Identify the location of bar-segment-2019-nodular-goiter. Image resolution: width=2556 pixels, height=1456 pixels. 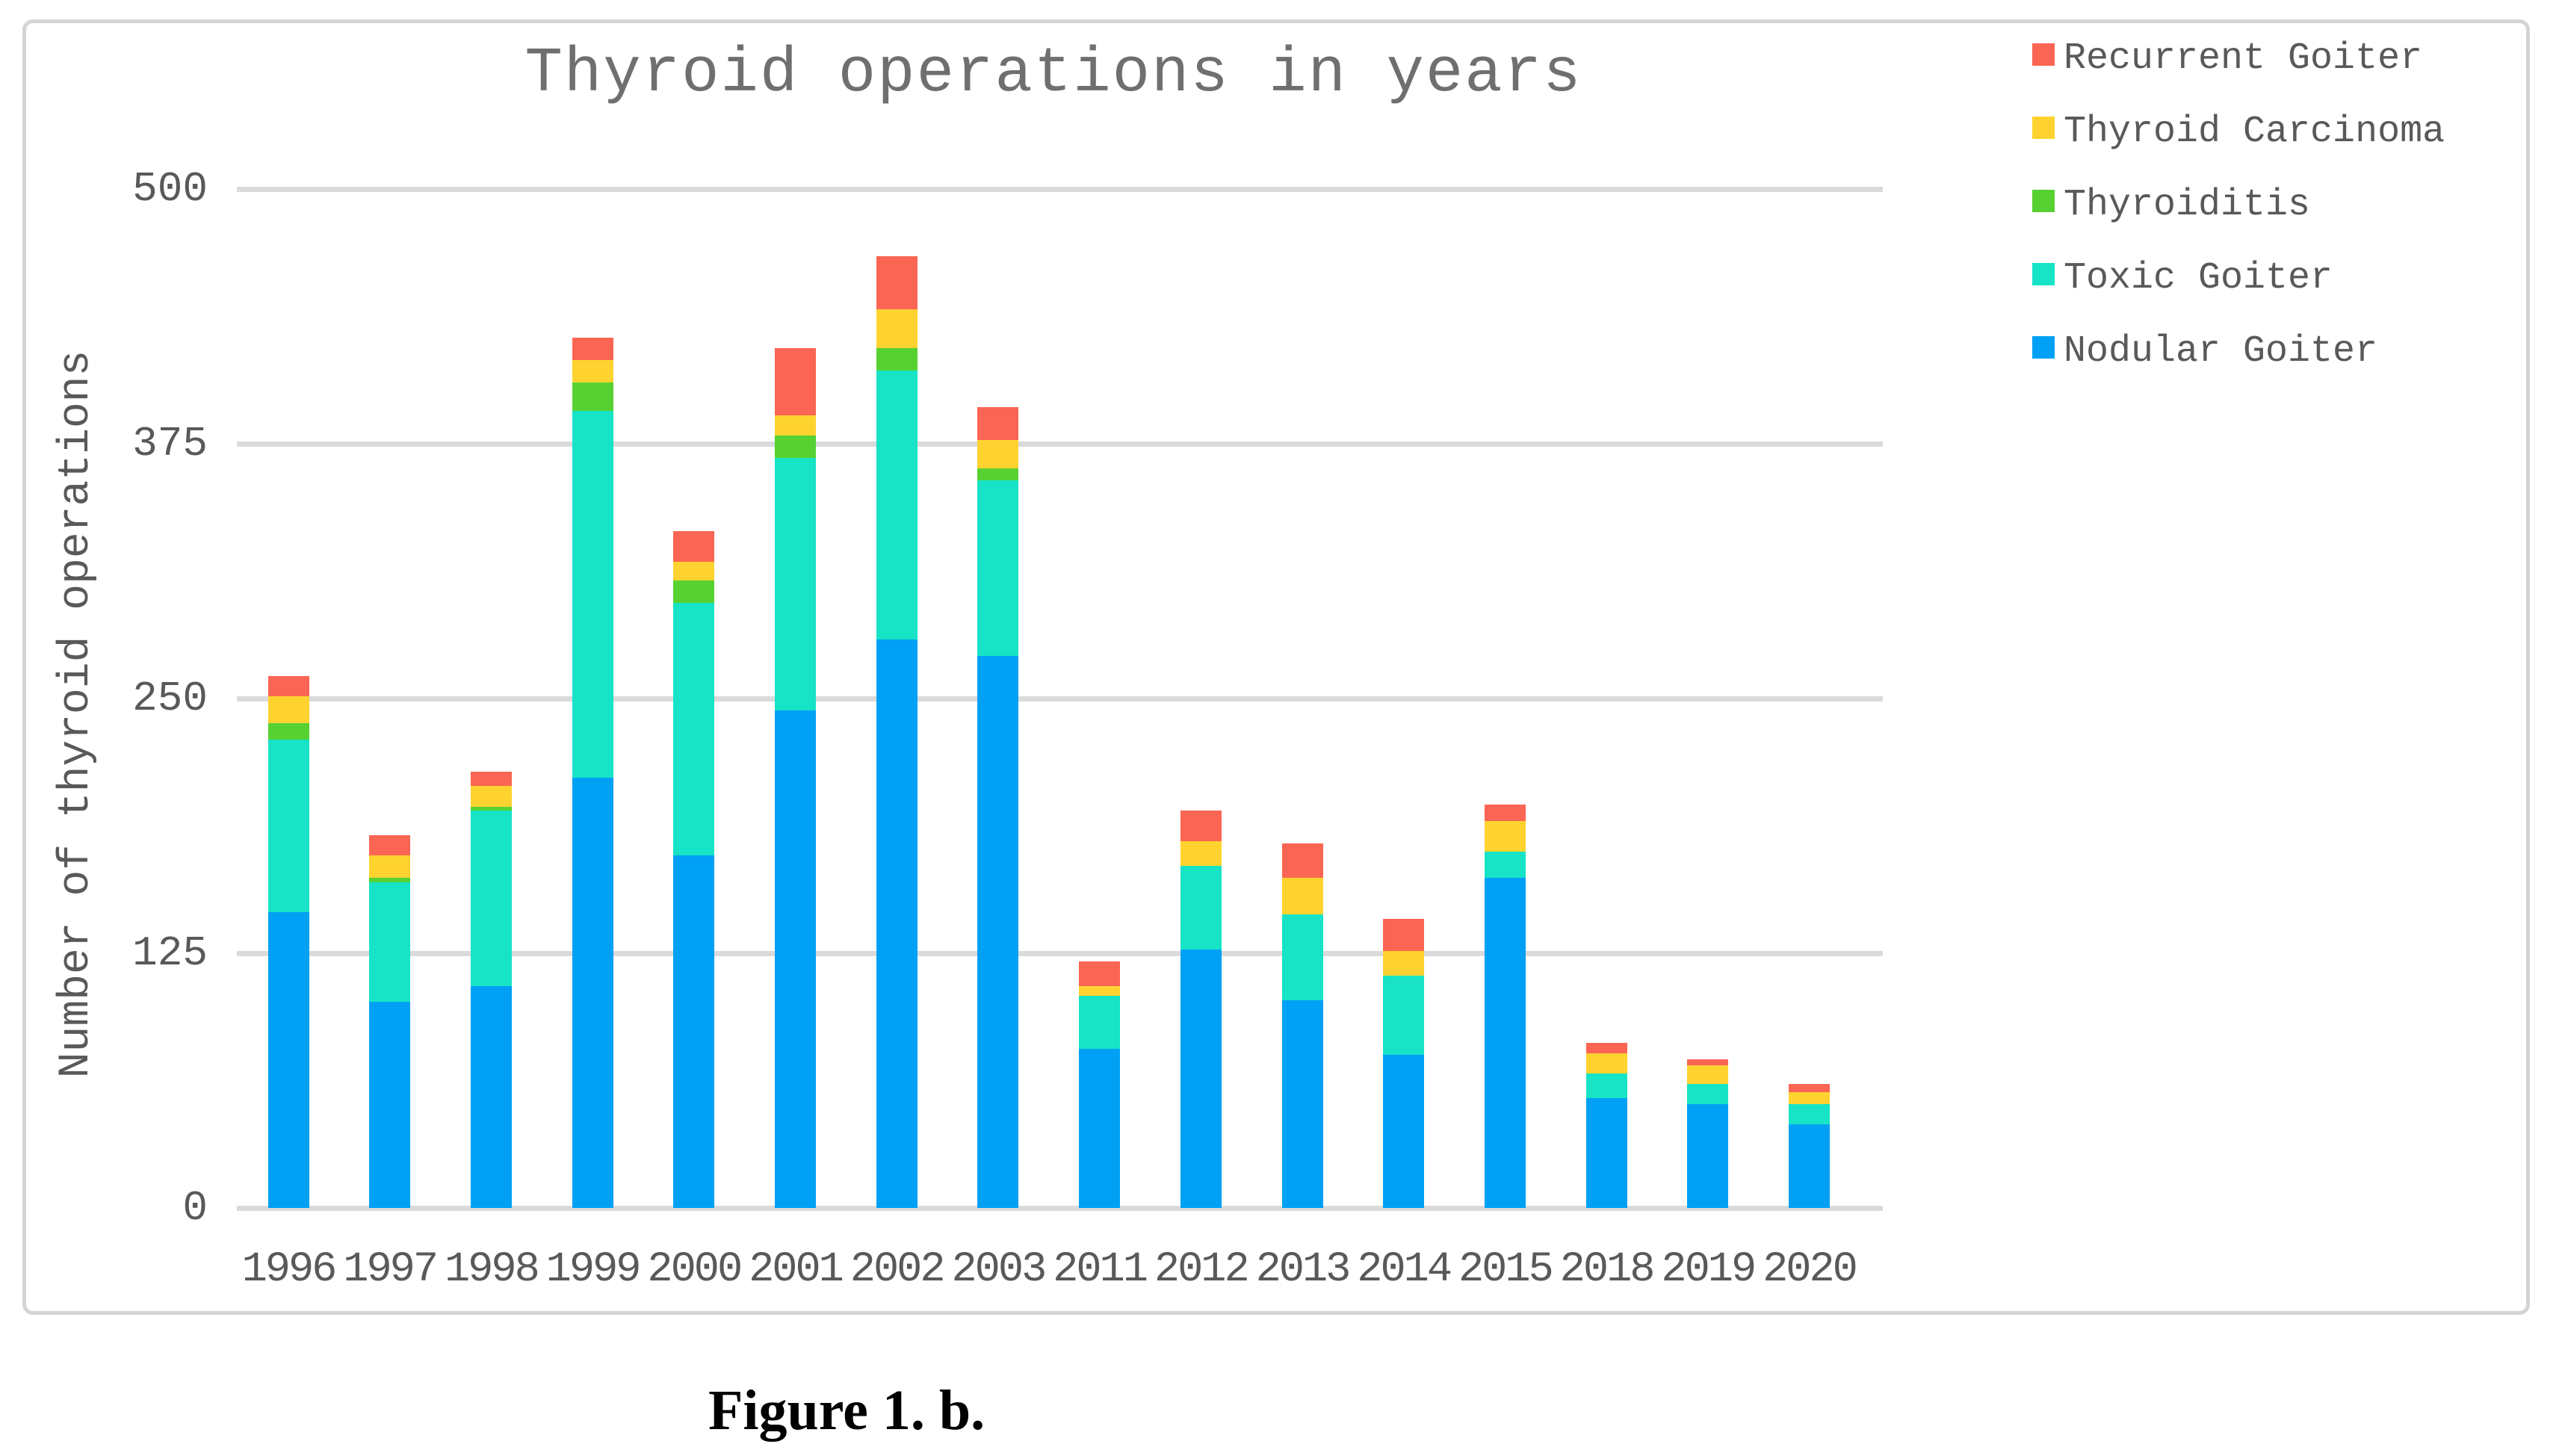
(1708, 1155).